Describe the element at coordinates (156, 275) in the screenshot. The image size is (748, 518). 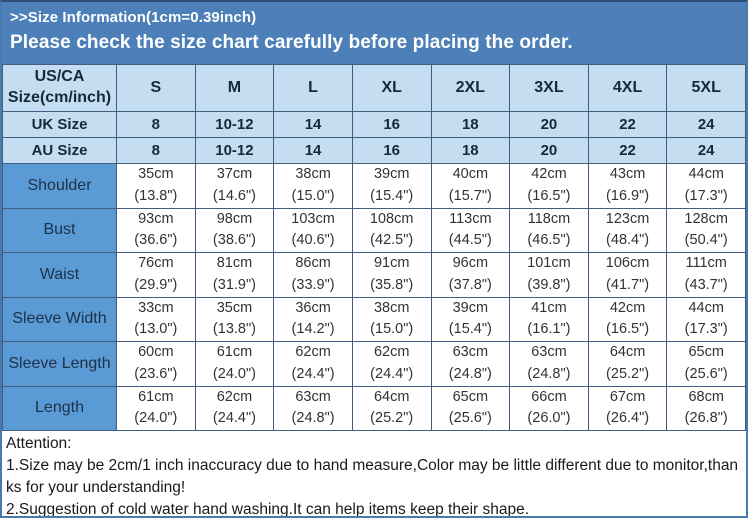
I see `measurement-value: 76cm (29.9")` at that location.